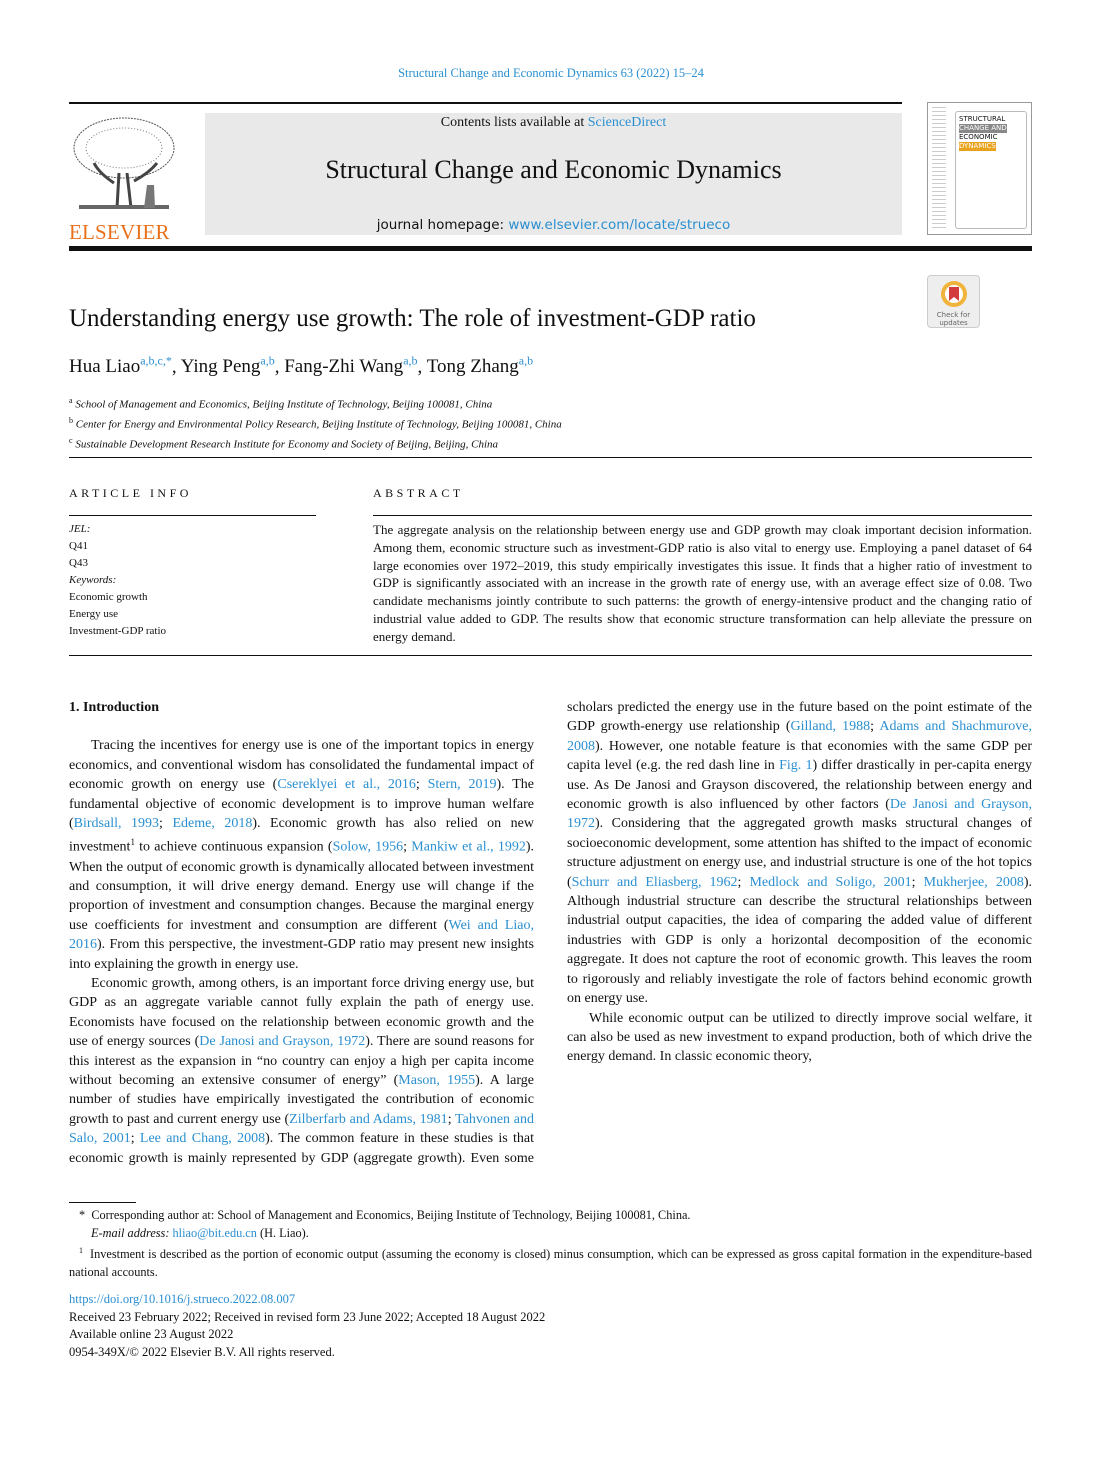 Image resolution: width=1102 pixels, height=1469 pixels. I want to click on citation-link: Csereklyei et al., 2016, so click(346, 785).